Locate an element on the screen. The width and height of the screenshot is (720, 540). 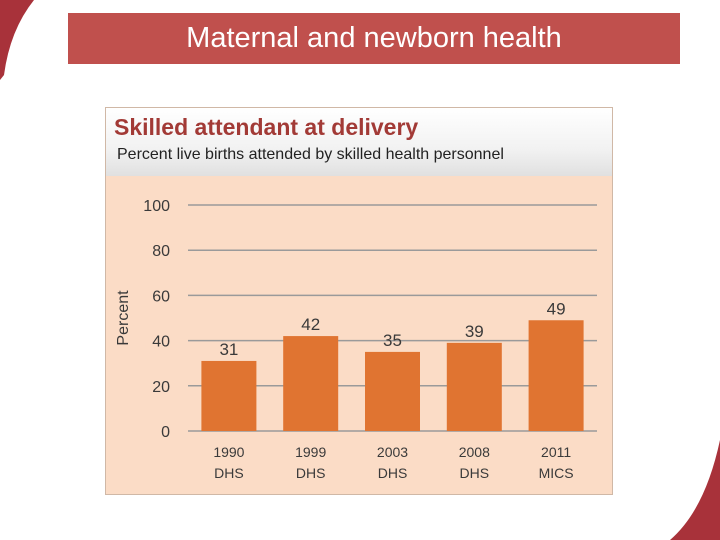
x-tick-label: 2011 is located at coordinates (556, 452).